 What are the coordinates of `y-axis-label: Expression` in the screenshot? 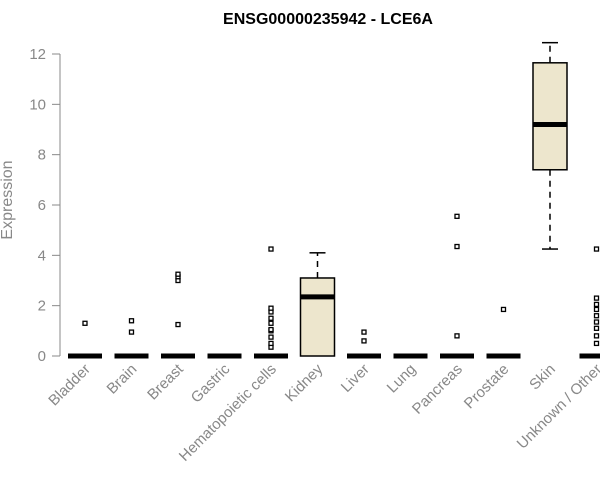 It's located at (8, 199).